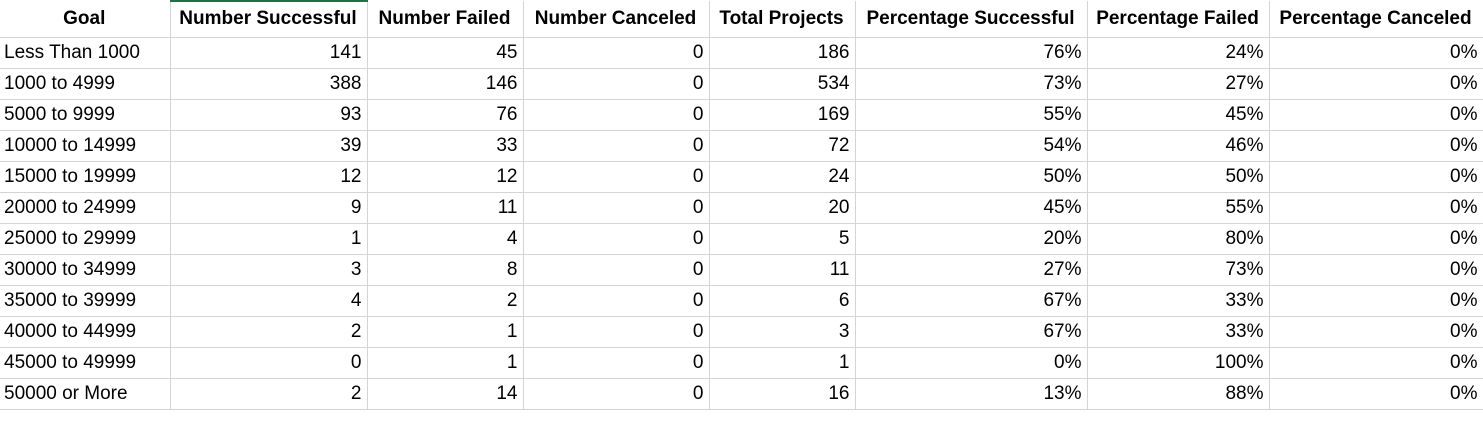 The height and width of the screenshot is (426, 1483). Describe the element at coordinates (782, 301) in the screenshot. I see `total-projects-cell: 6` at that location.